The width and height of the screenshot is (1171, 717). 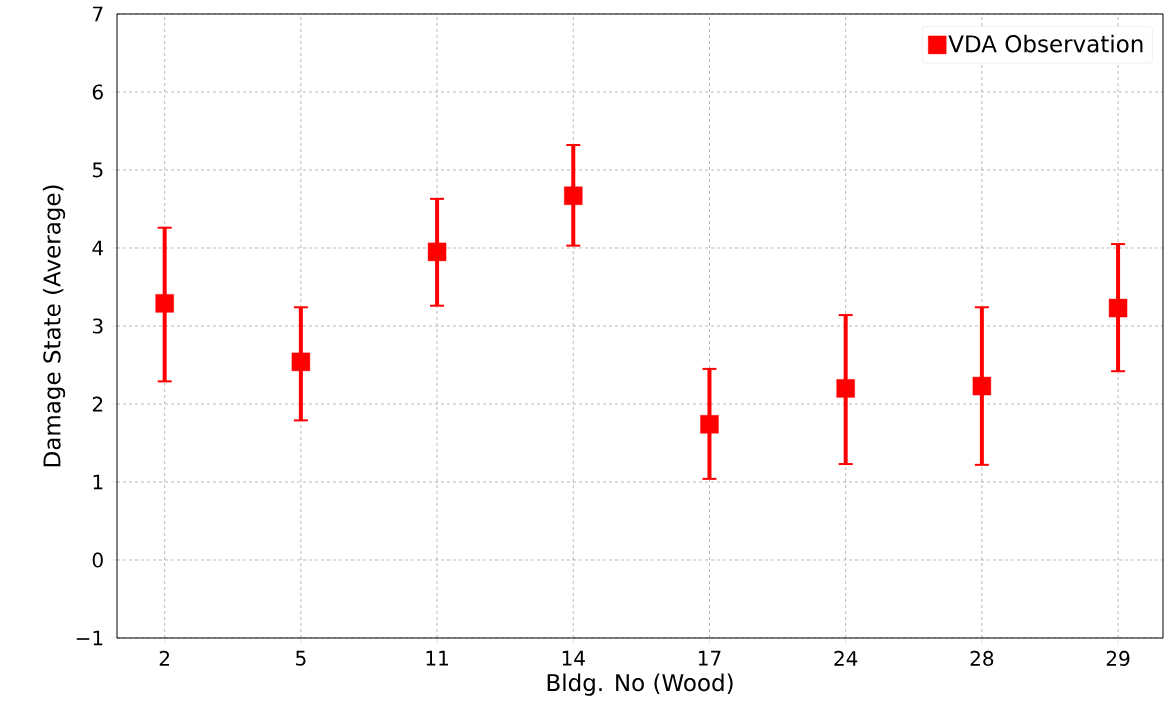 What do you see at coordinates (98, 248) in the screenshot?
I see `y-tick-label: 4` at bounding box center [98, 248].